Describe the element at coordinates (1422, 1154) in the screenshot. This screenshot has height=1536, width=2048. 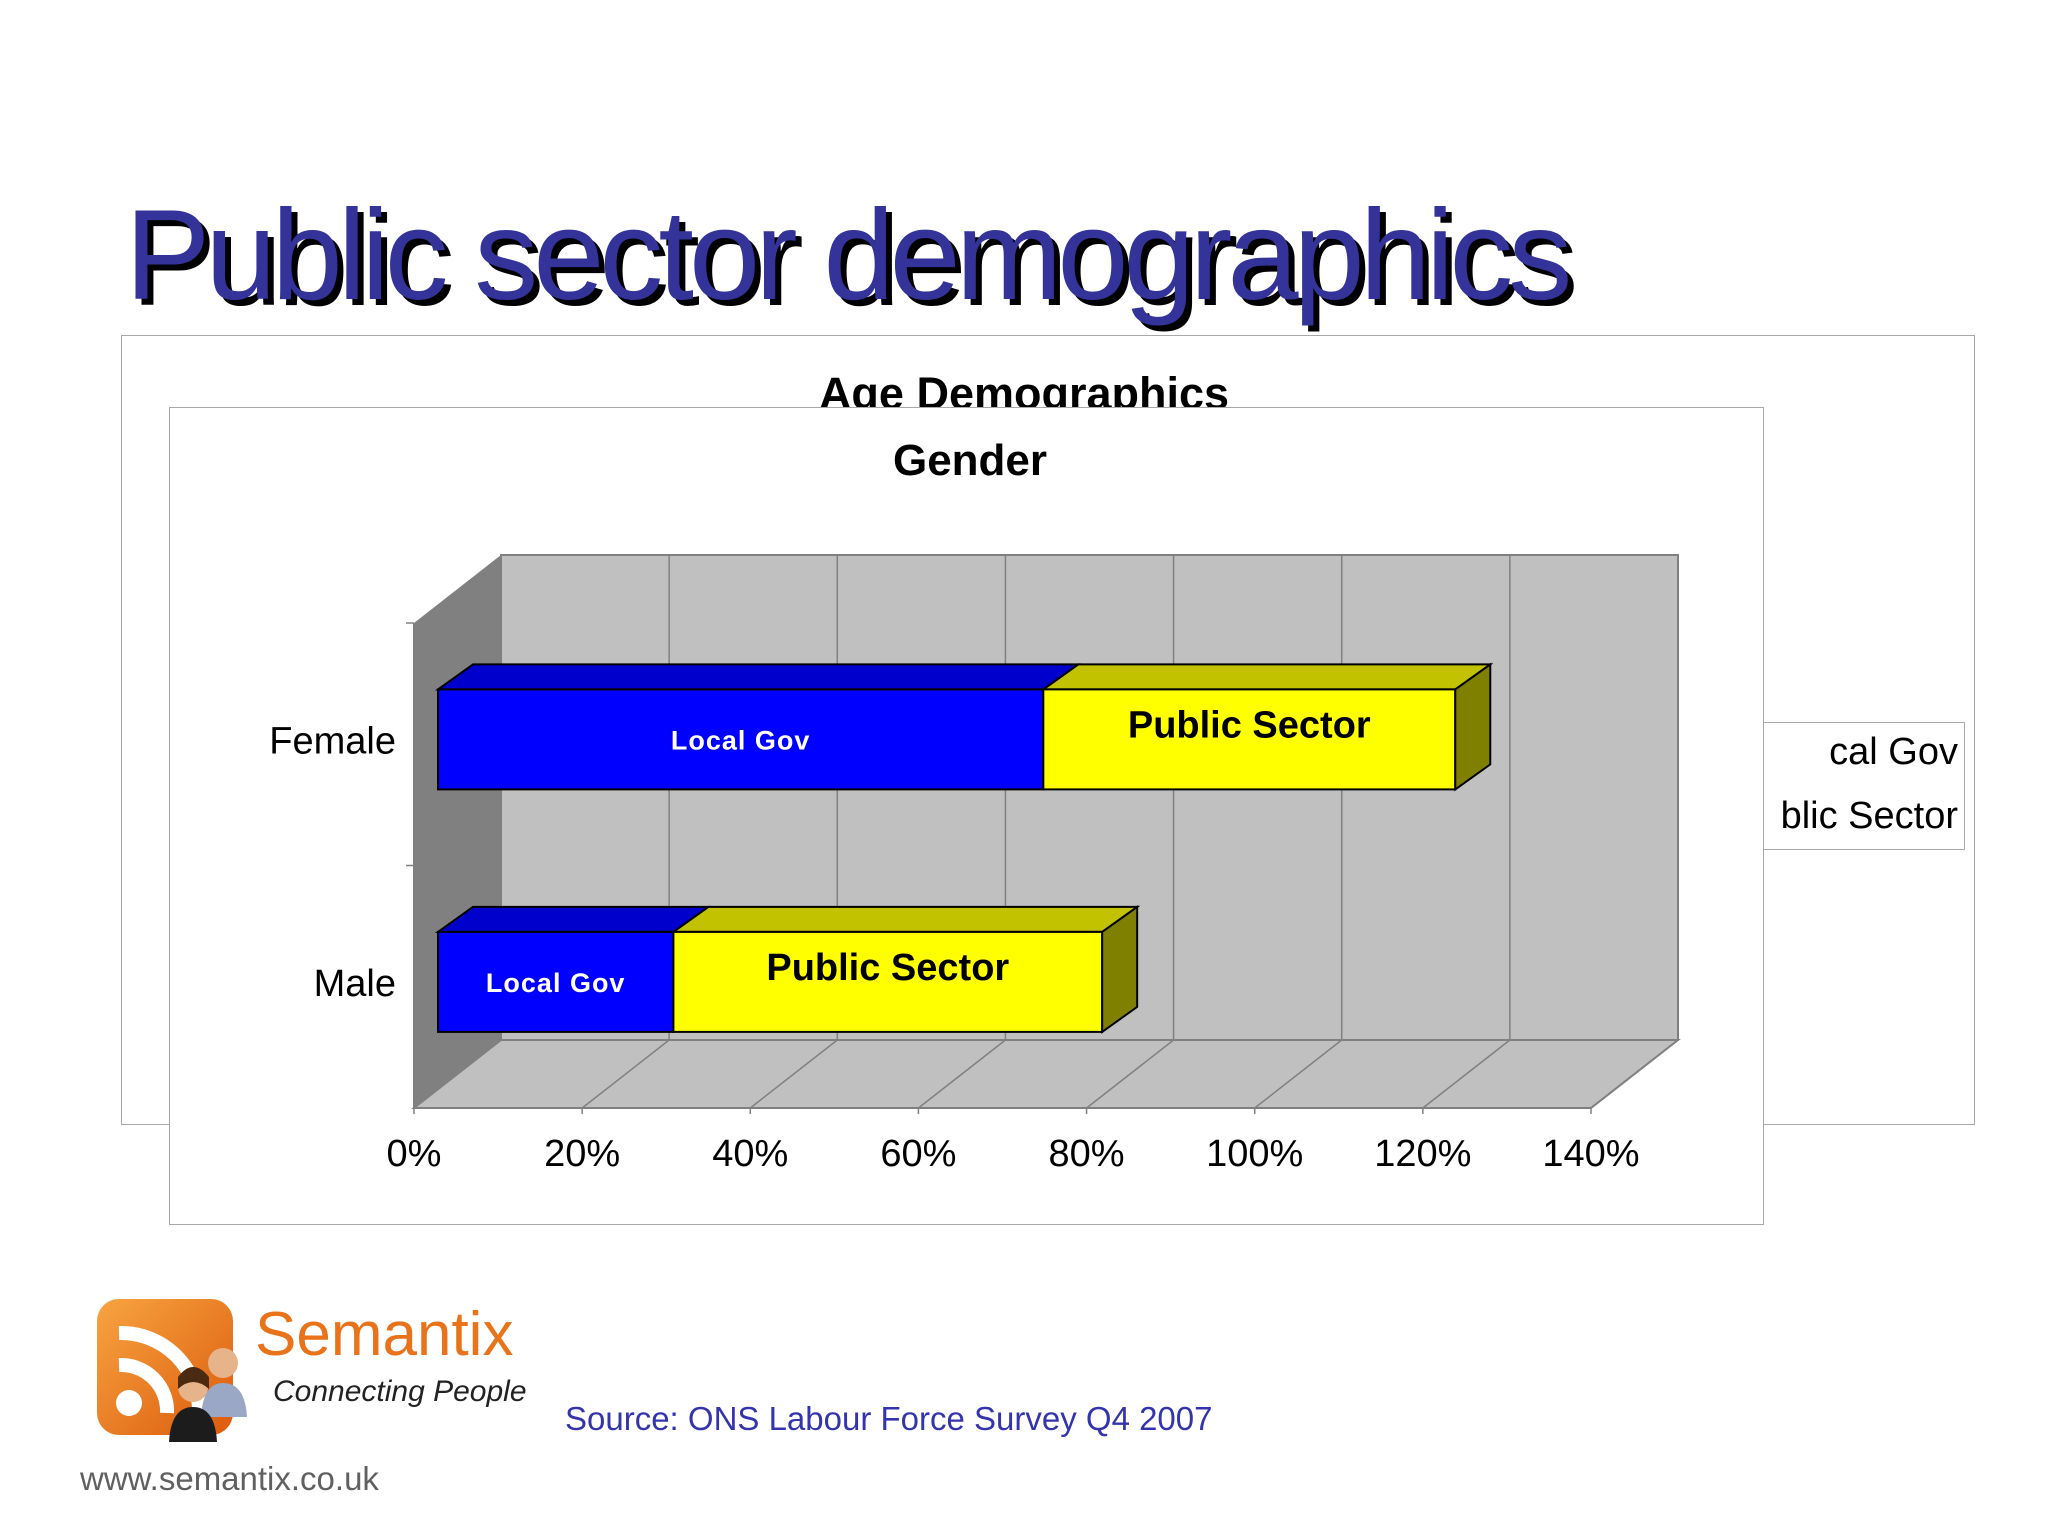
I see `x-tick-label: 120%` at that location.